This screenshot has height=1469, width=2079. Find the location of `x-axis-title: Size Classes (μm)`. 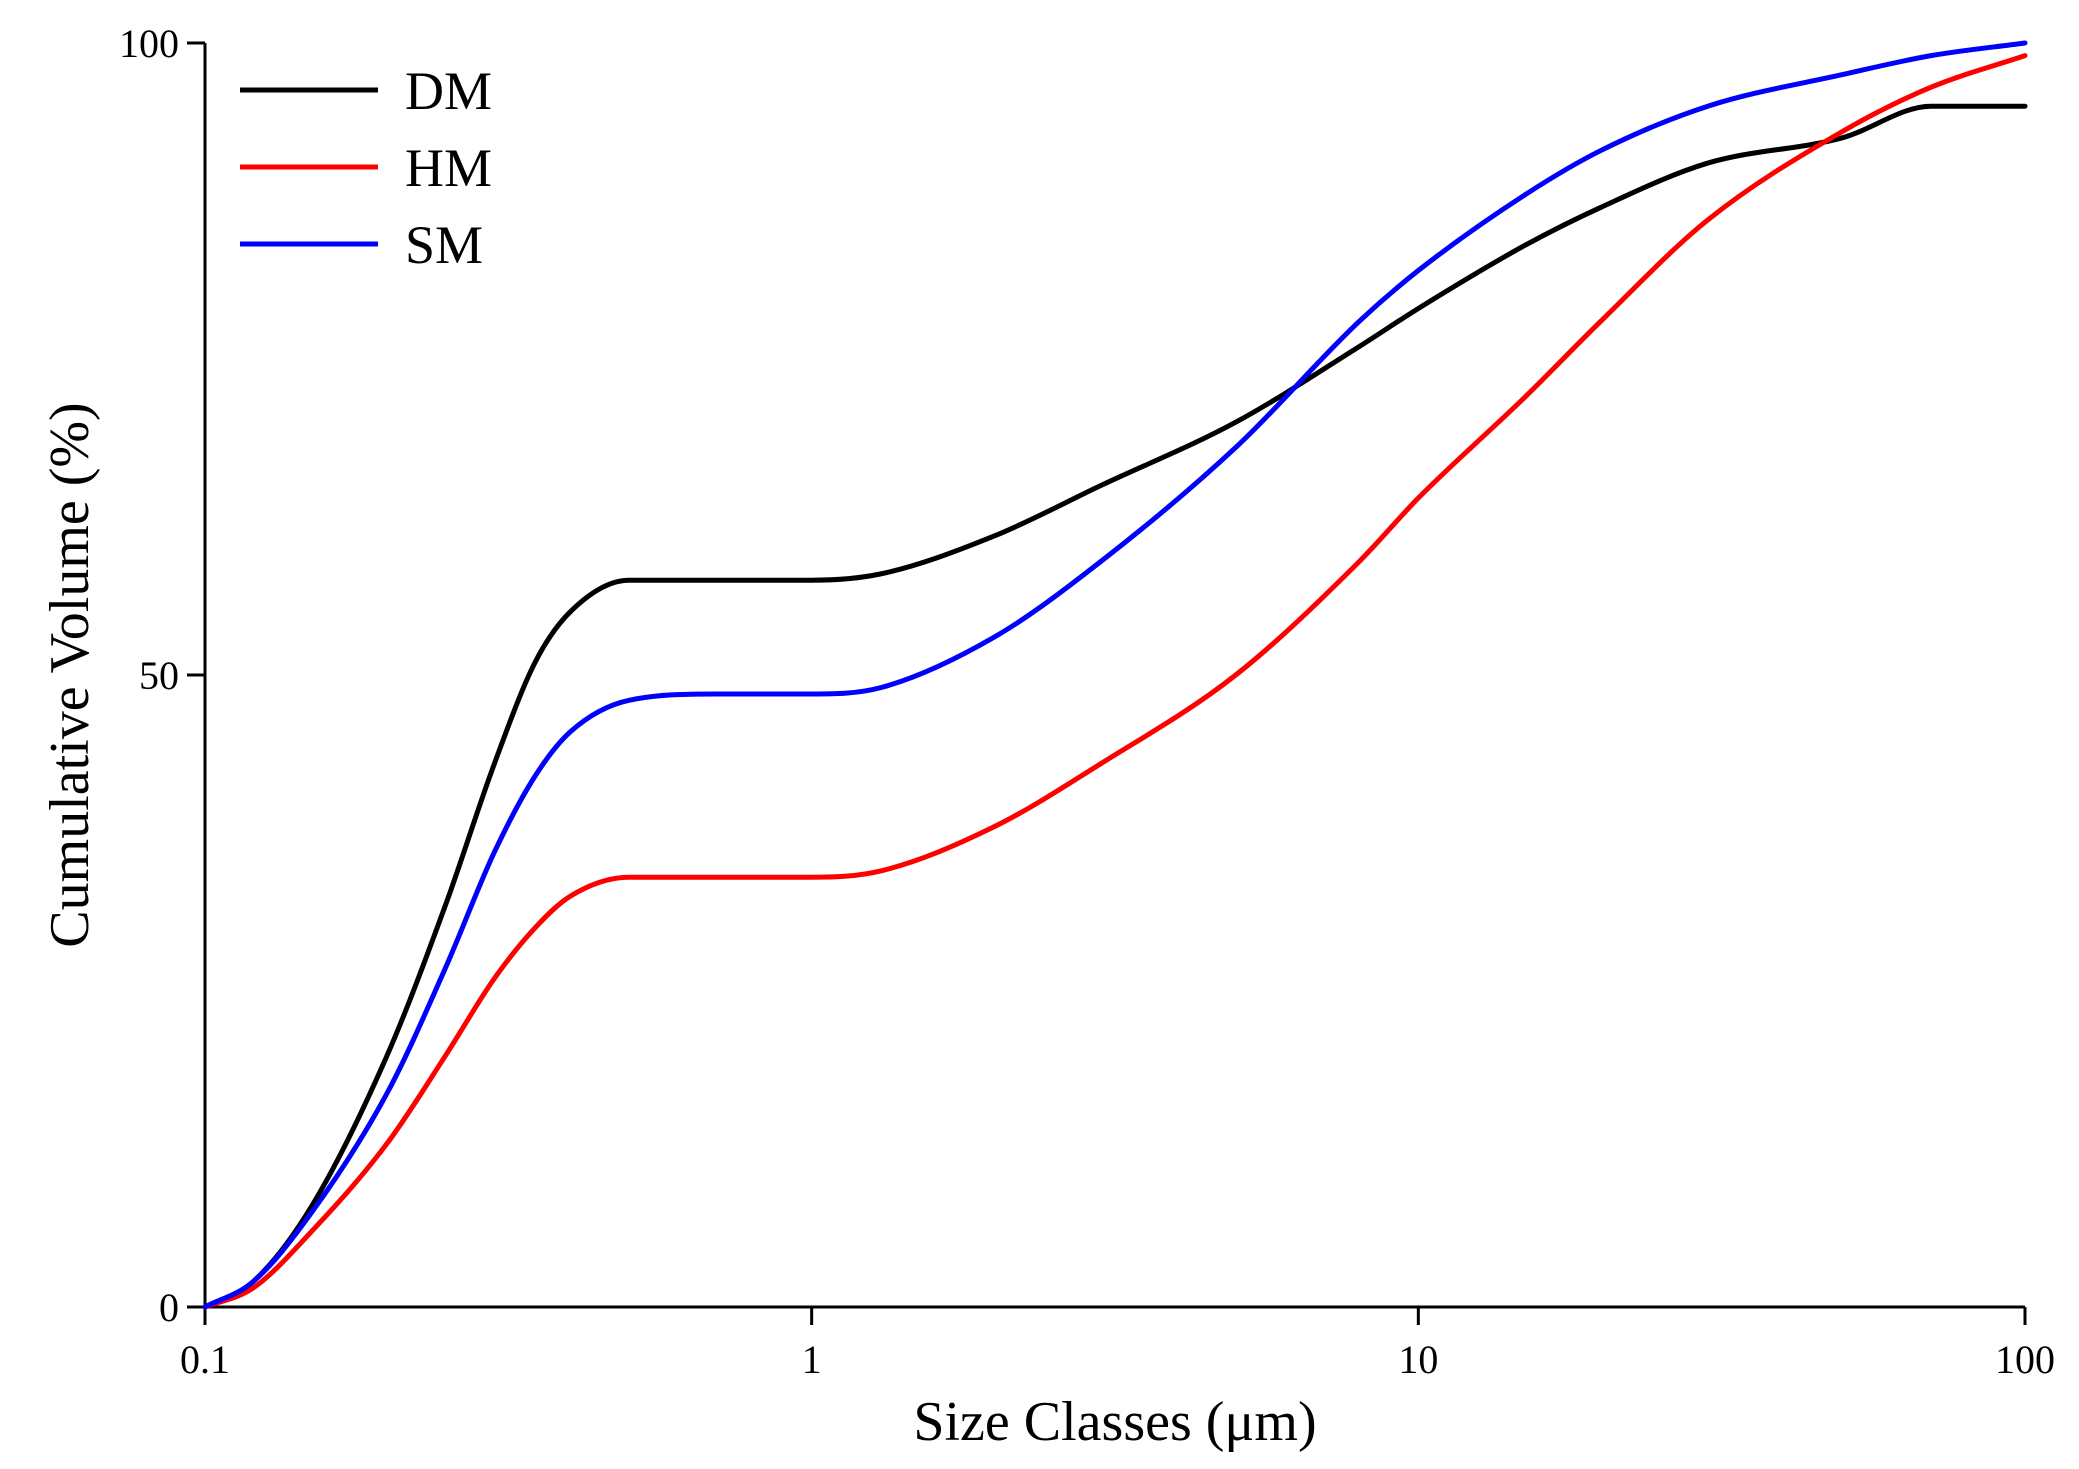

x-axis-title: Size Classes (μm) is located at coordinates (1114, 1422).